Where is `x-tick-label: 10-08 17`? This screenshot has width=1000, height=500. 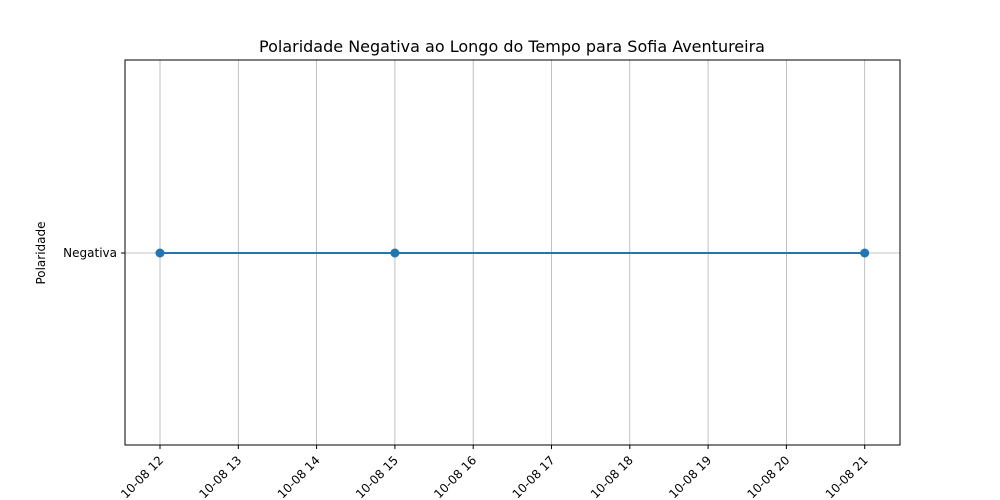 x-tick-label: 10-08 17 is located at coordinates (534, 476).